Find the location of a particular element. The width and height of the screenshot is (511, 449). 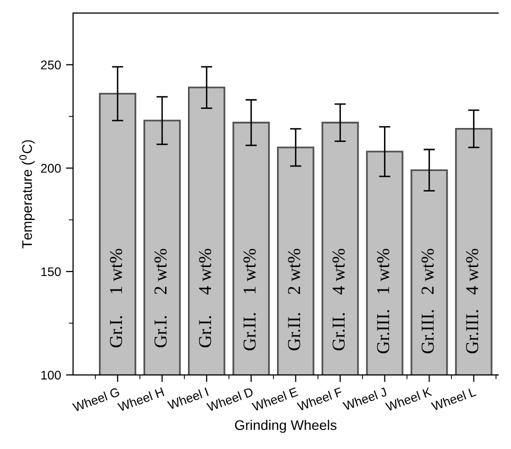

y-tick-label: 100 is located at coordinates (51, 375).